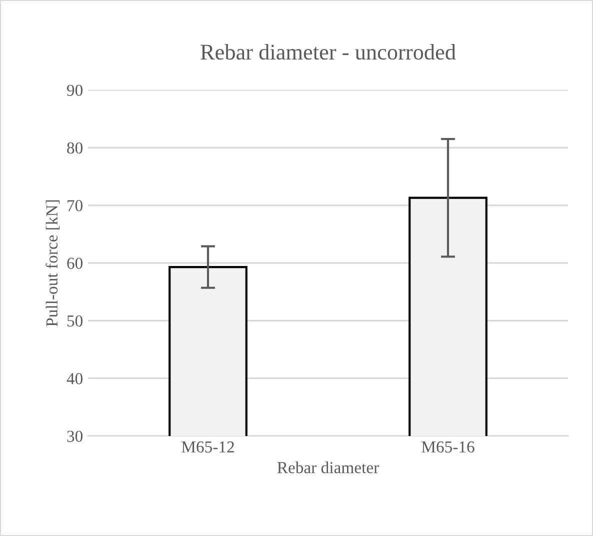 This screenshot has width=593, height=536. Describe the element at coordinates (75, 90) in the screenshot. I see `y-tick-label: 90` at that location.